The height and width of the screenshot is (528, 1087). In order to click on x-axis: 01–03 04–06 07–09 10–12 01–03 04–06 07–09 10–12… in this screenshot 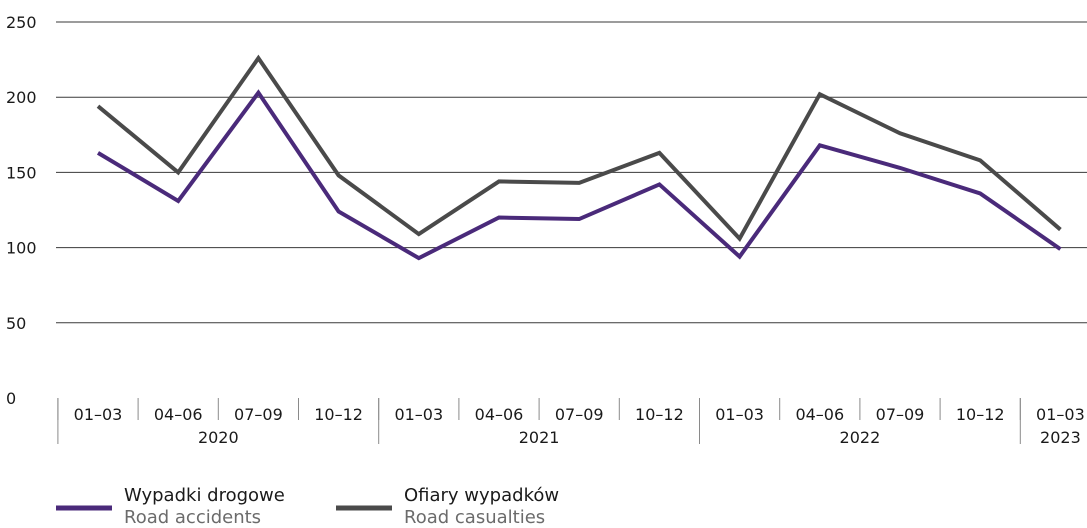, I will do `click(571, 422)`.